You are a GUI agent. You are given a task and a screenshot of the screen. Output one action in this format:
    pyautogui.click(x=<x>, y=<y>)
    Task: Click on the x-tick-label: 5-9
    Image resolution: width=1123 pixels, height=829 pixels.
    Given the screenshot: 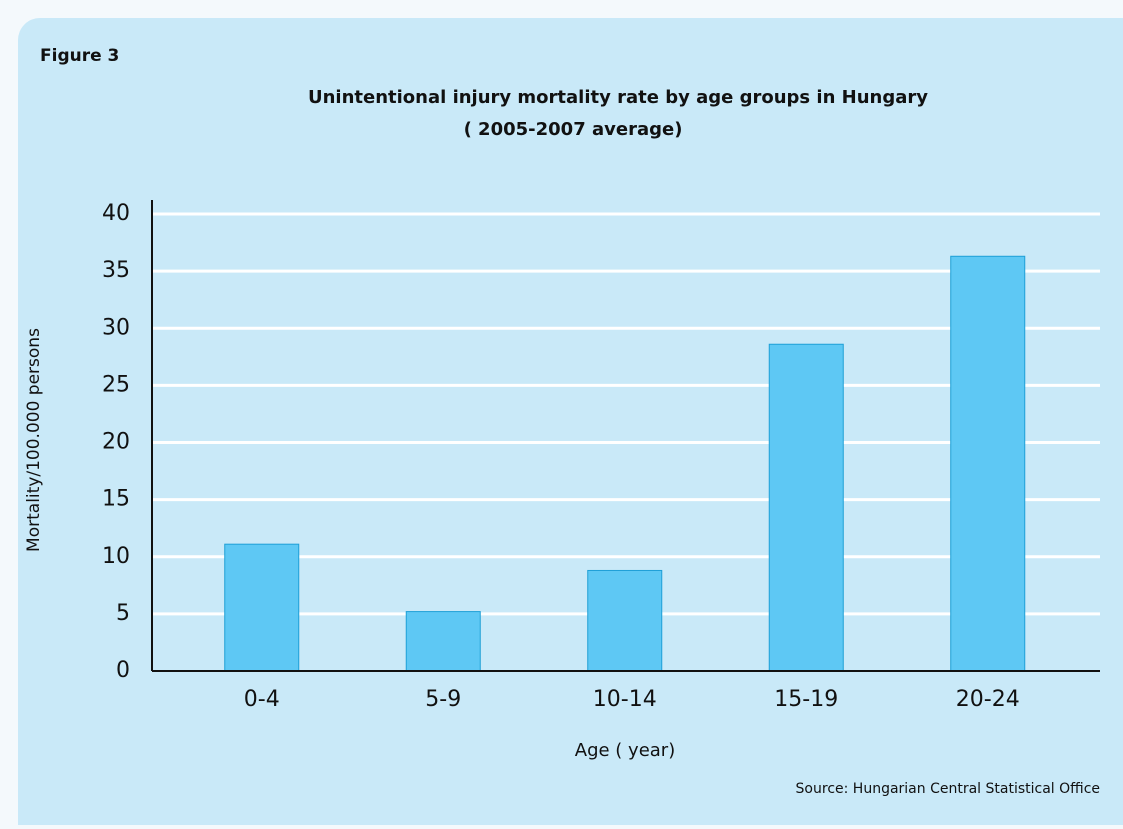 What is the action you would take?
    pyautogui.click(x=443, y=699)
    